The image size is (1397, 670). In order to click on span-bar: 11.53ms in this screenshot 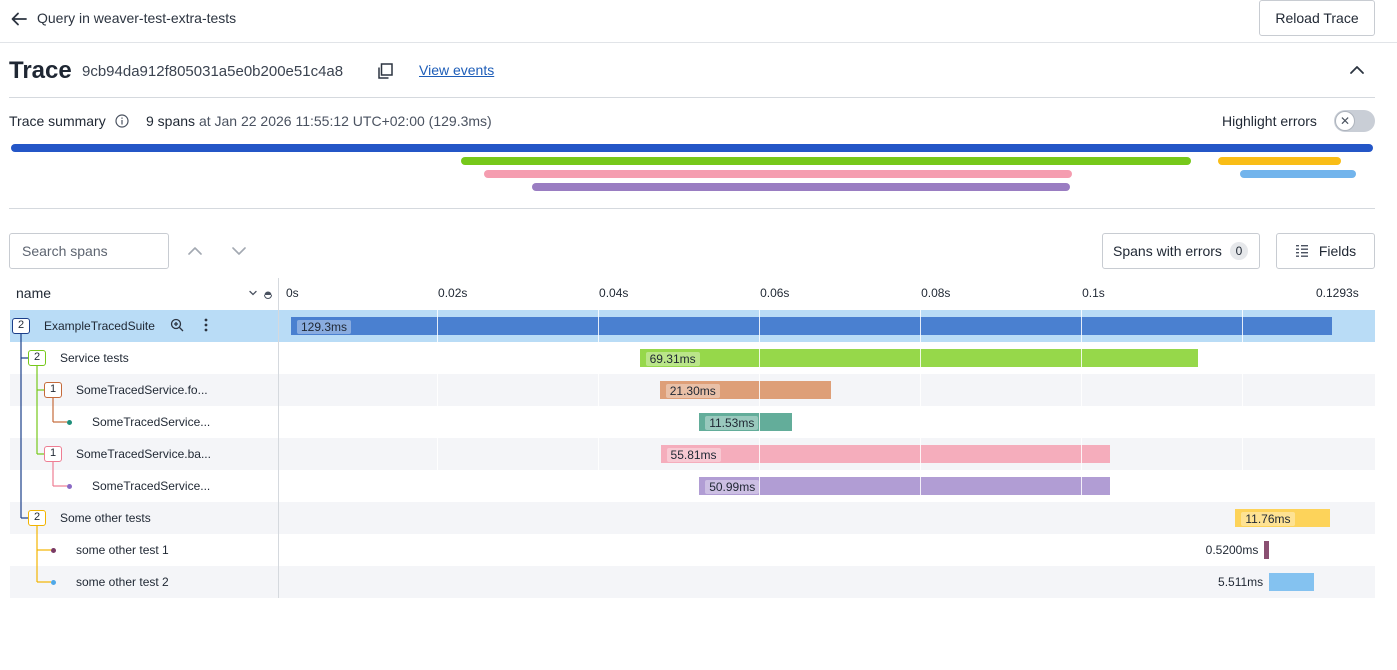, I will do `click(746, 422)`.